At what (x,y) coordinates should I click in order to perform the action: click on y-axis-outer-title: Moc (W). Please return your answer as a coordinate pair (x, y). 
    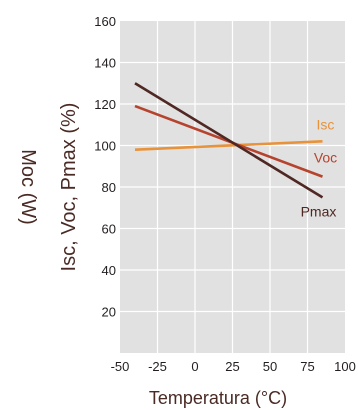
    Looking at the image, I should click on (28, 187).